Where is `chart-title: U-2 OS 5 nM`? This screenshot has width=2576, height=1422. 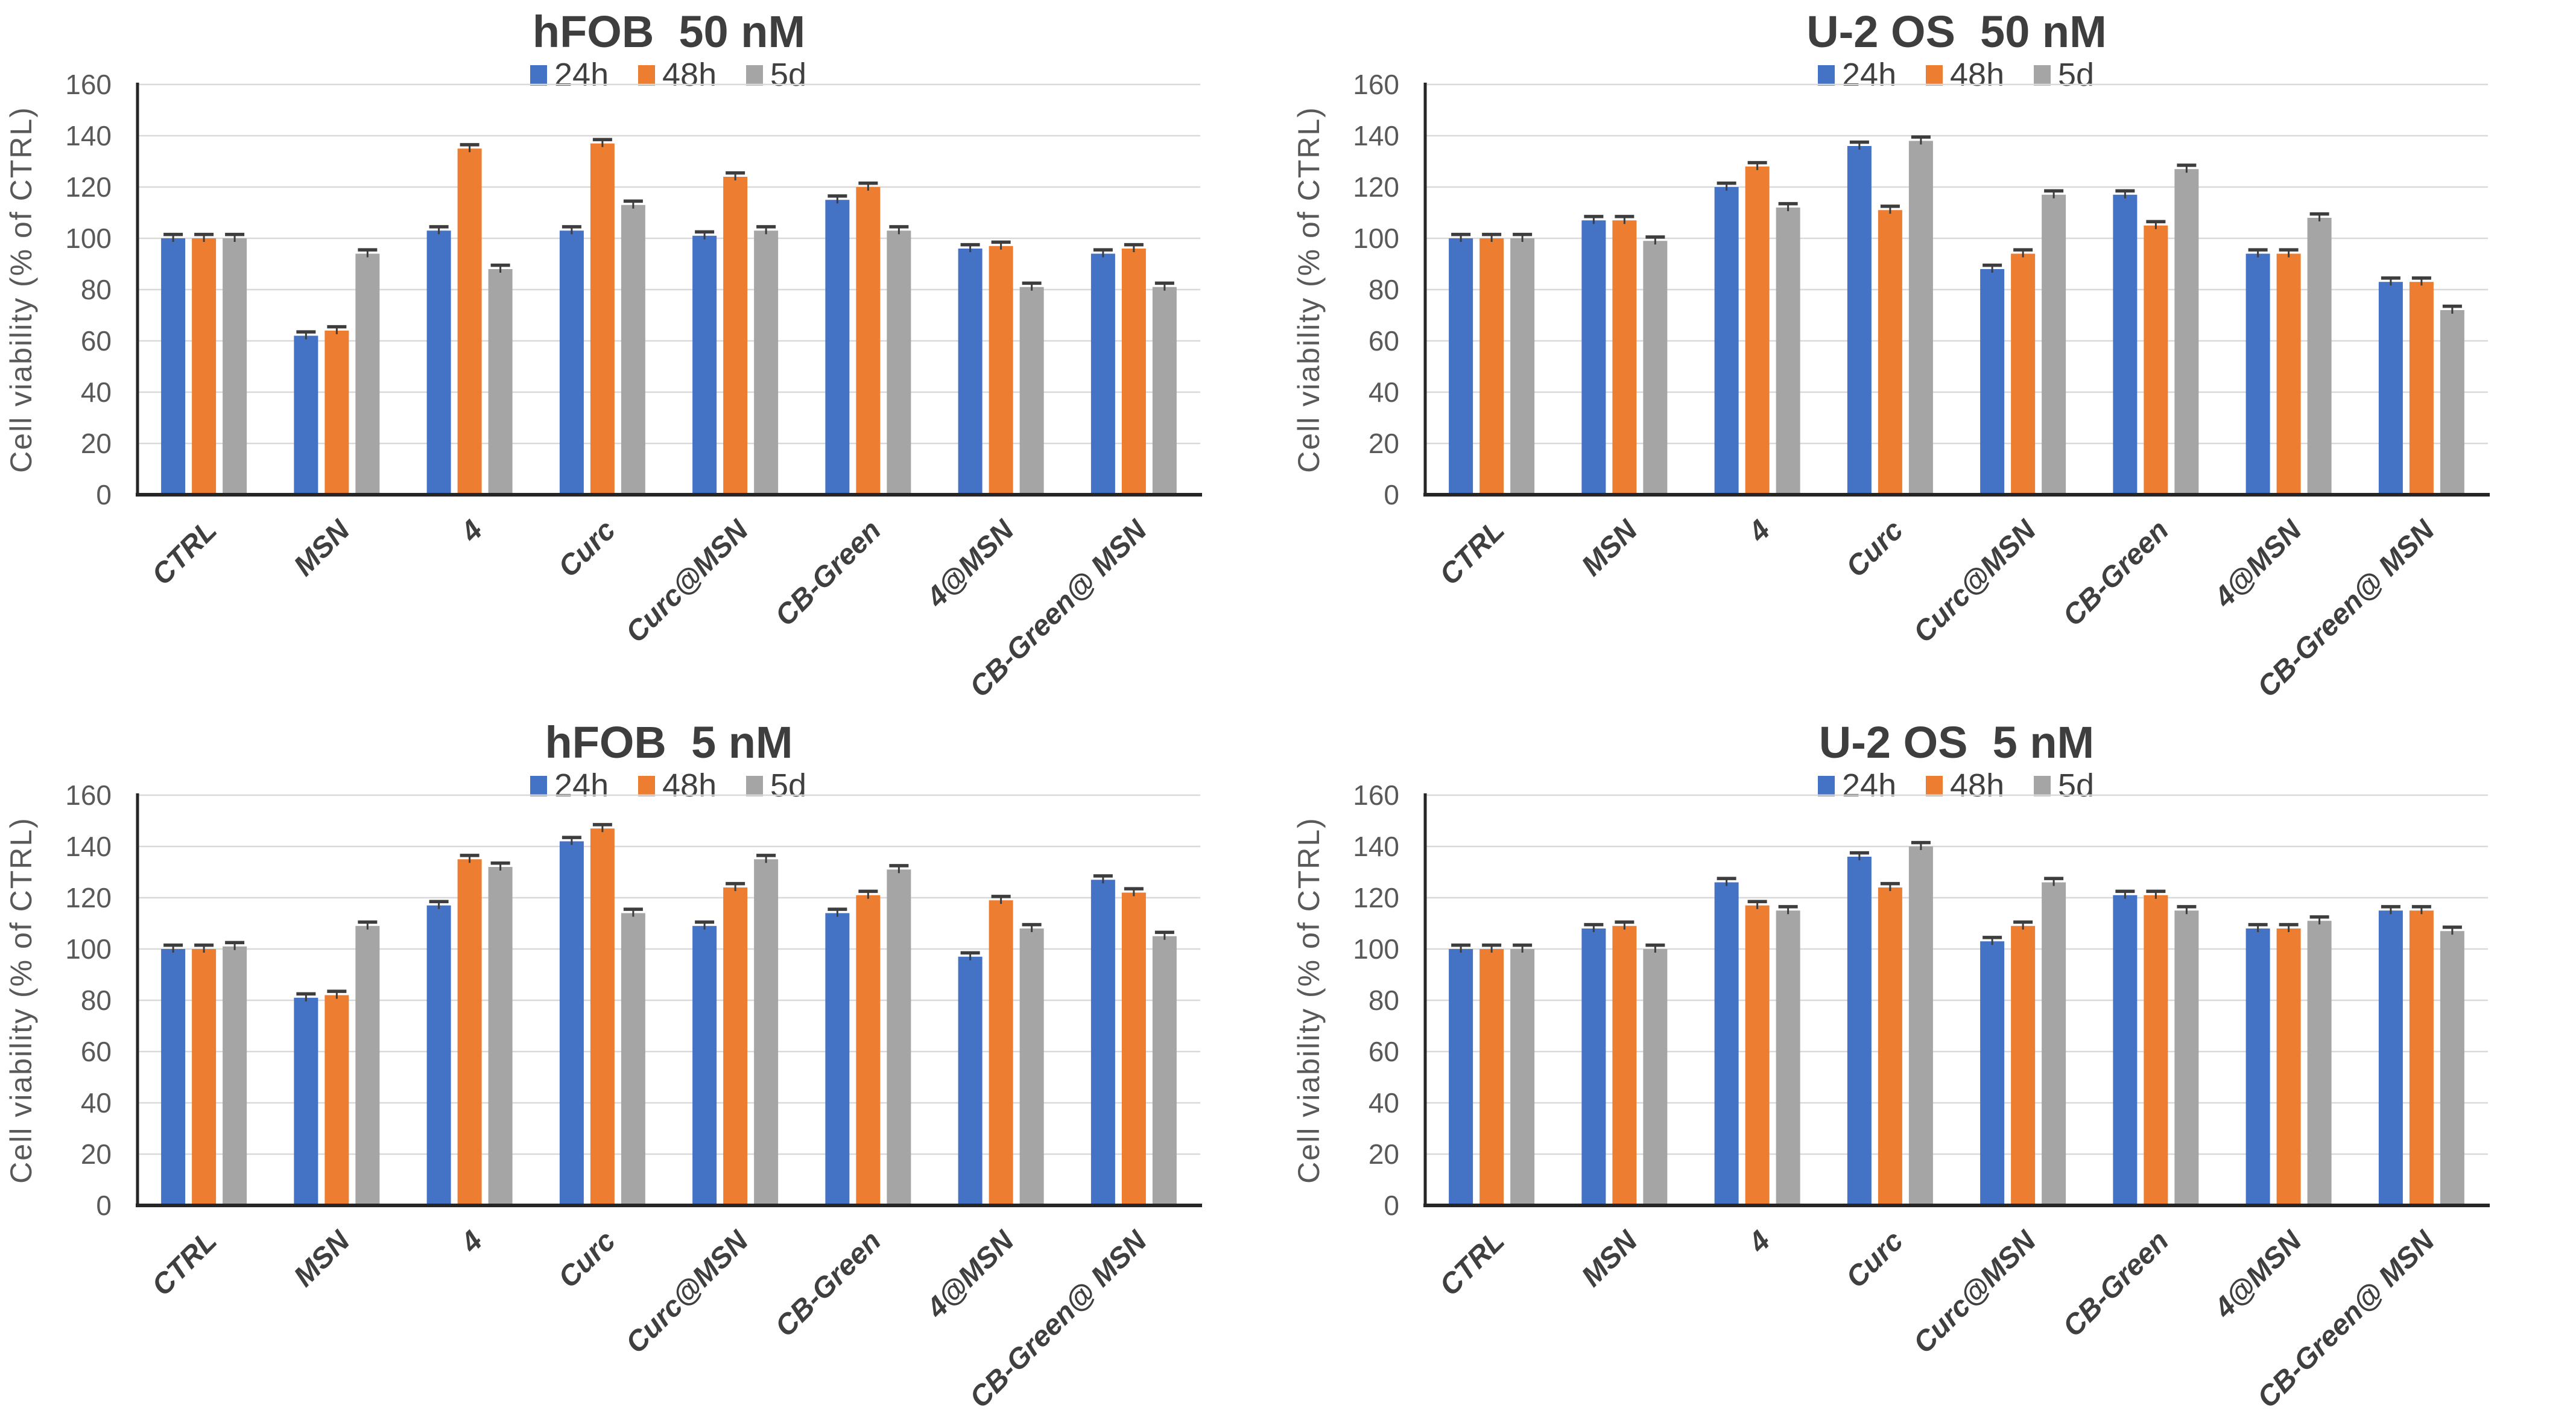 chart-title: U-2 OS 5 nM is located at coordinates (1956, 742).